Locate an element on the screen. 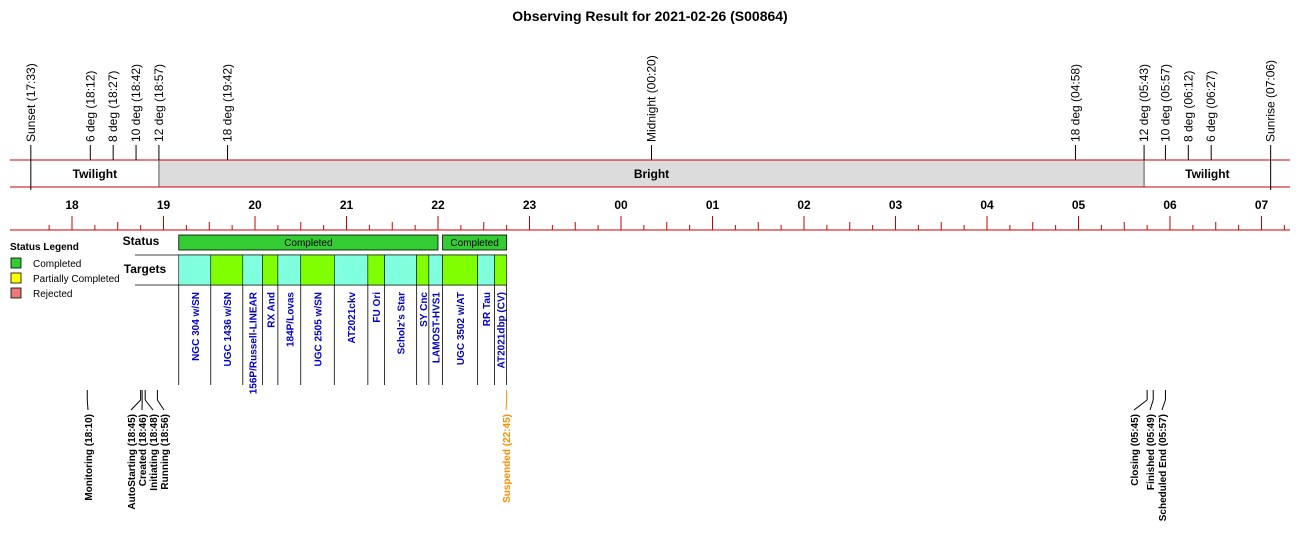  top-event-label: 18 deg (19:42) is located at coordinates (228, 103).